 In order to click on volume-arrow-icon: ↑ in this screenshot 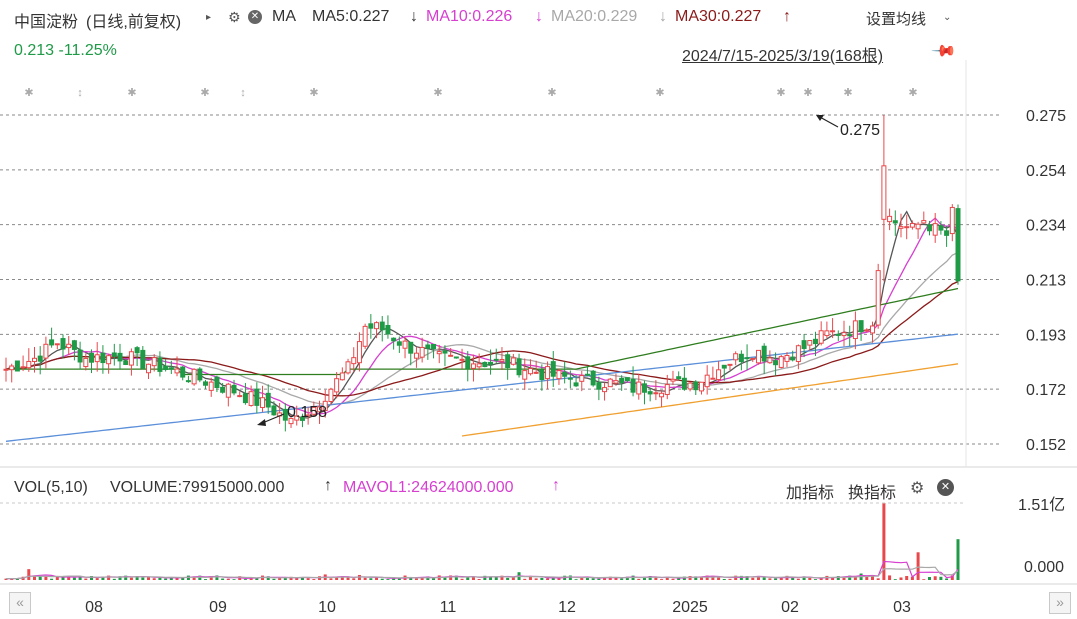, I will do `click(328, 485)`.